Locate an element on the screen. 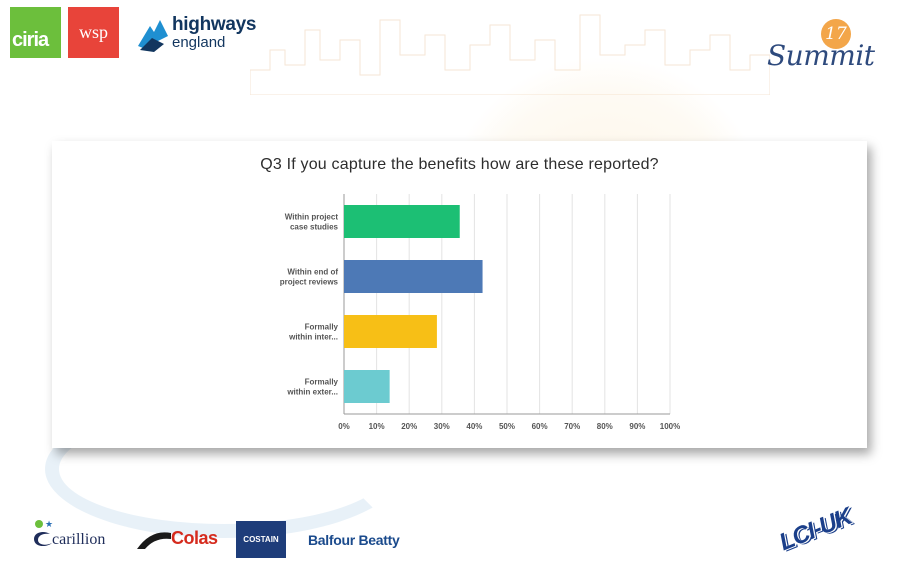  colas-text: Colas is located at coordinates (194, 538).